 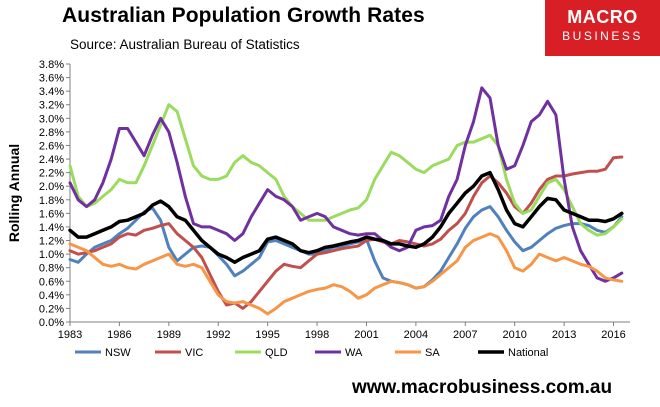 I want to click on y-tick-label: 1.8%, so click(x=51, y=201).